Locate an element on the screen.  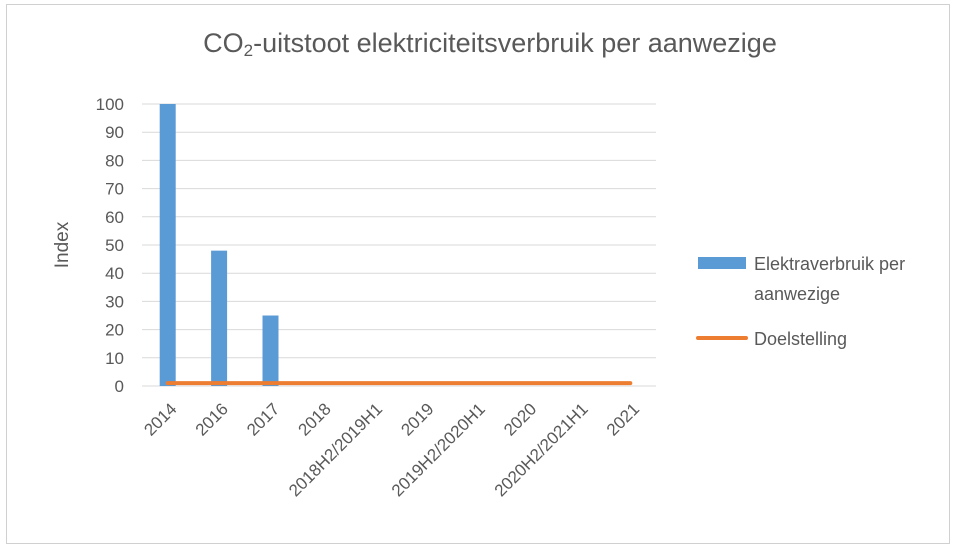
y-axis-label: Index is located at coordinates (62, 244).